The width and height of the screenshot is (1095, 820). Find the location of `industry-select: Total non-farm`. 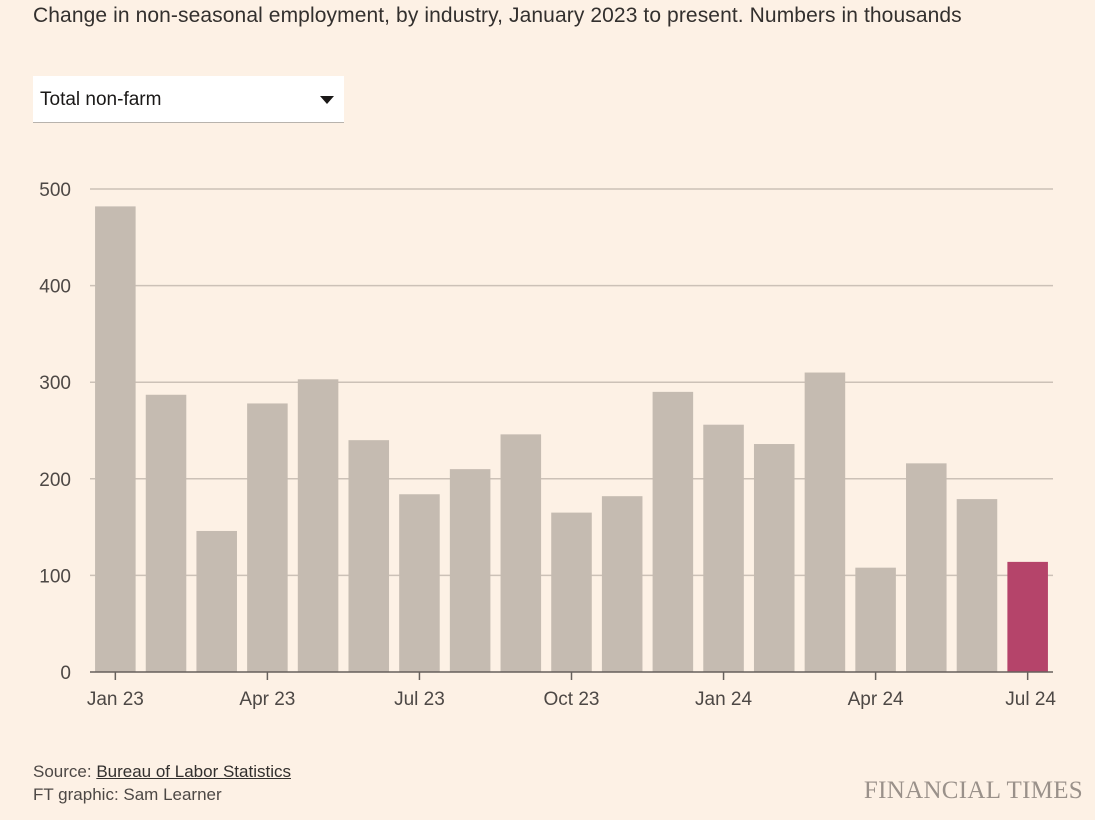

industry-select: Total non-farm is located at coordinates (188, 99).